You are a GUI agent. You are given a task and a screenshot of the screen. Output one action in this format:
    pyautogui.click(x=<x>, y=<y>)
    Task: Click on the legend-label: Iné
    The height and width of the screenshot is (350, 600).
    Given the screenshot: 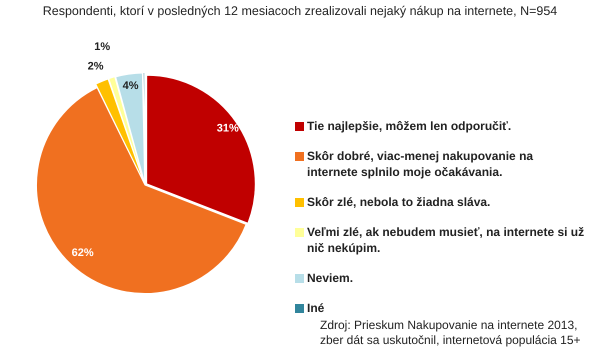 What is the action you would take?
    pyautogui.click(x=315, y=308)
    